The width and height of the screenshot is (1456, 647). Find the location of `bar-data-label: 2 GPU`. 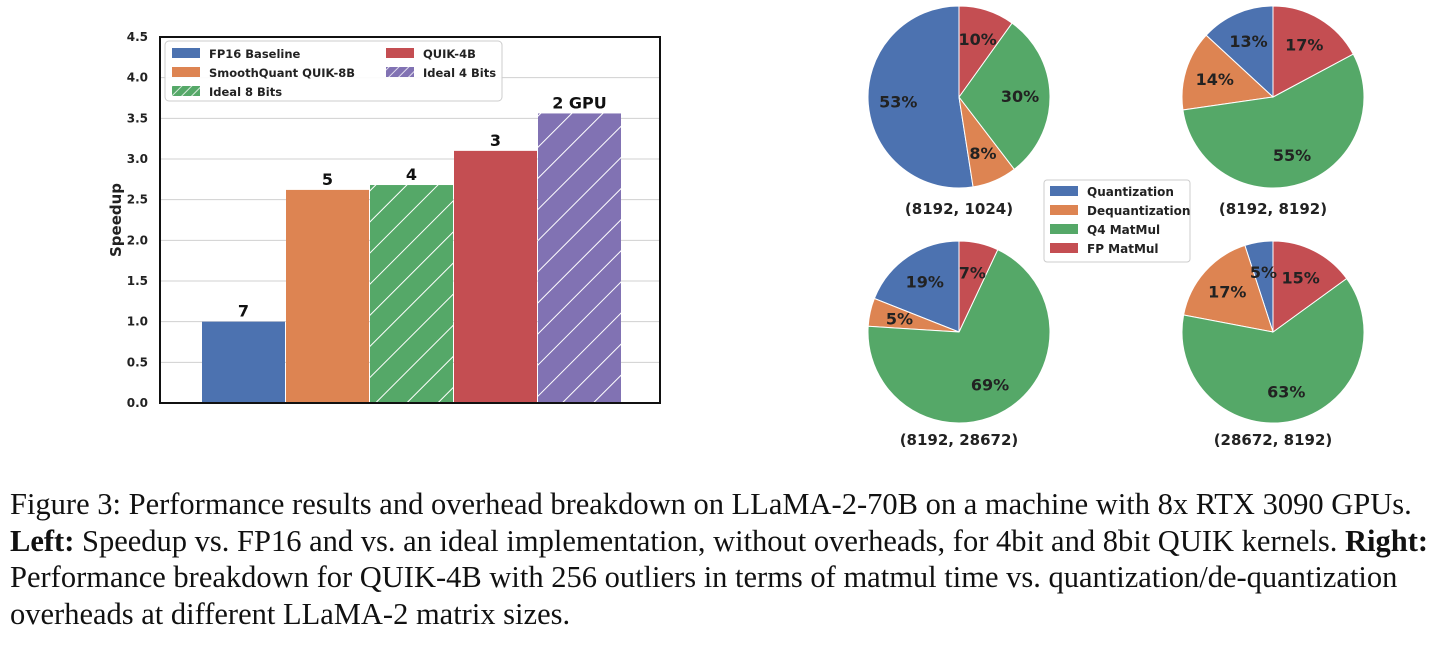

bar-data-label: 2 GPU is located at coordinates (579, 102).